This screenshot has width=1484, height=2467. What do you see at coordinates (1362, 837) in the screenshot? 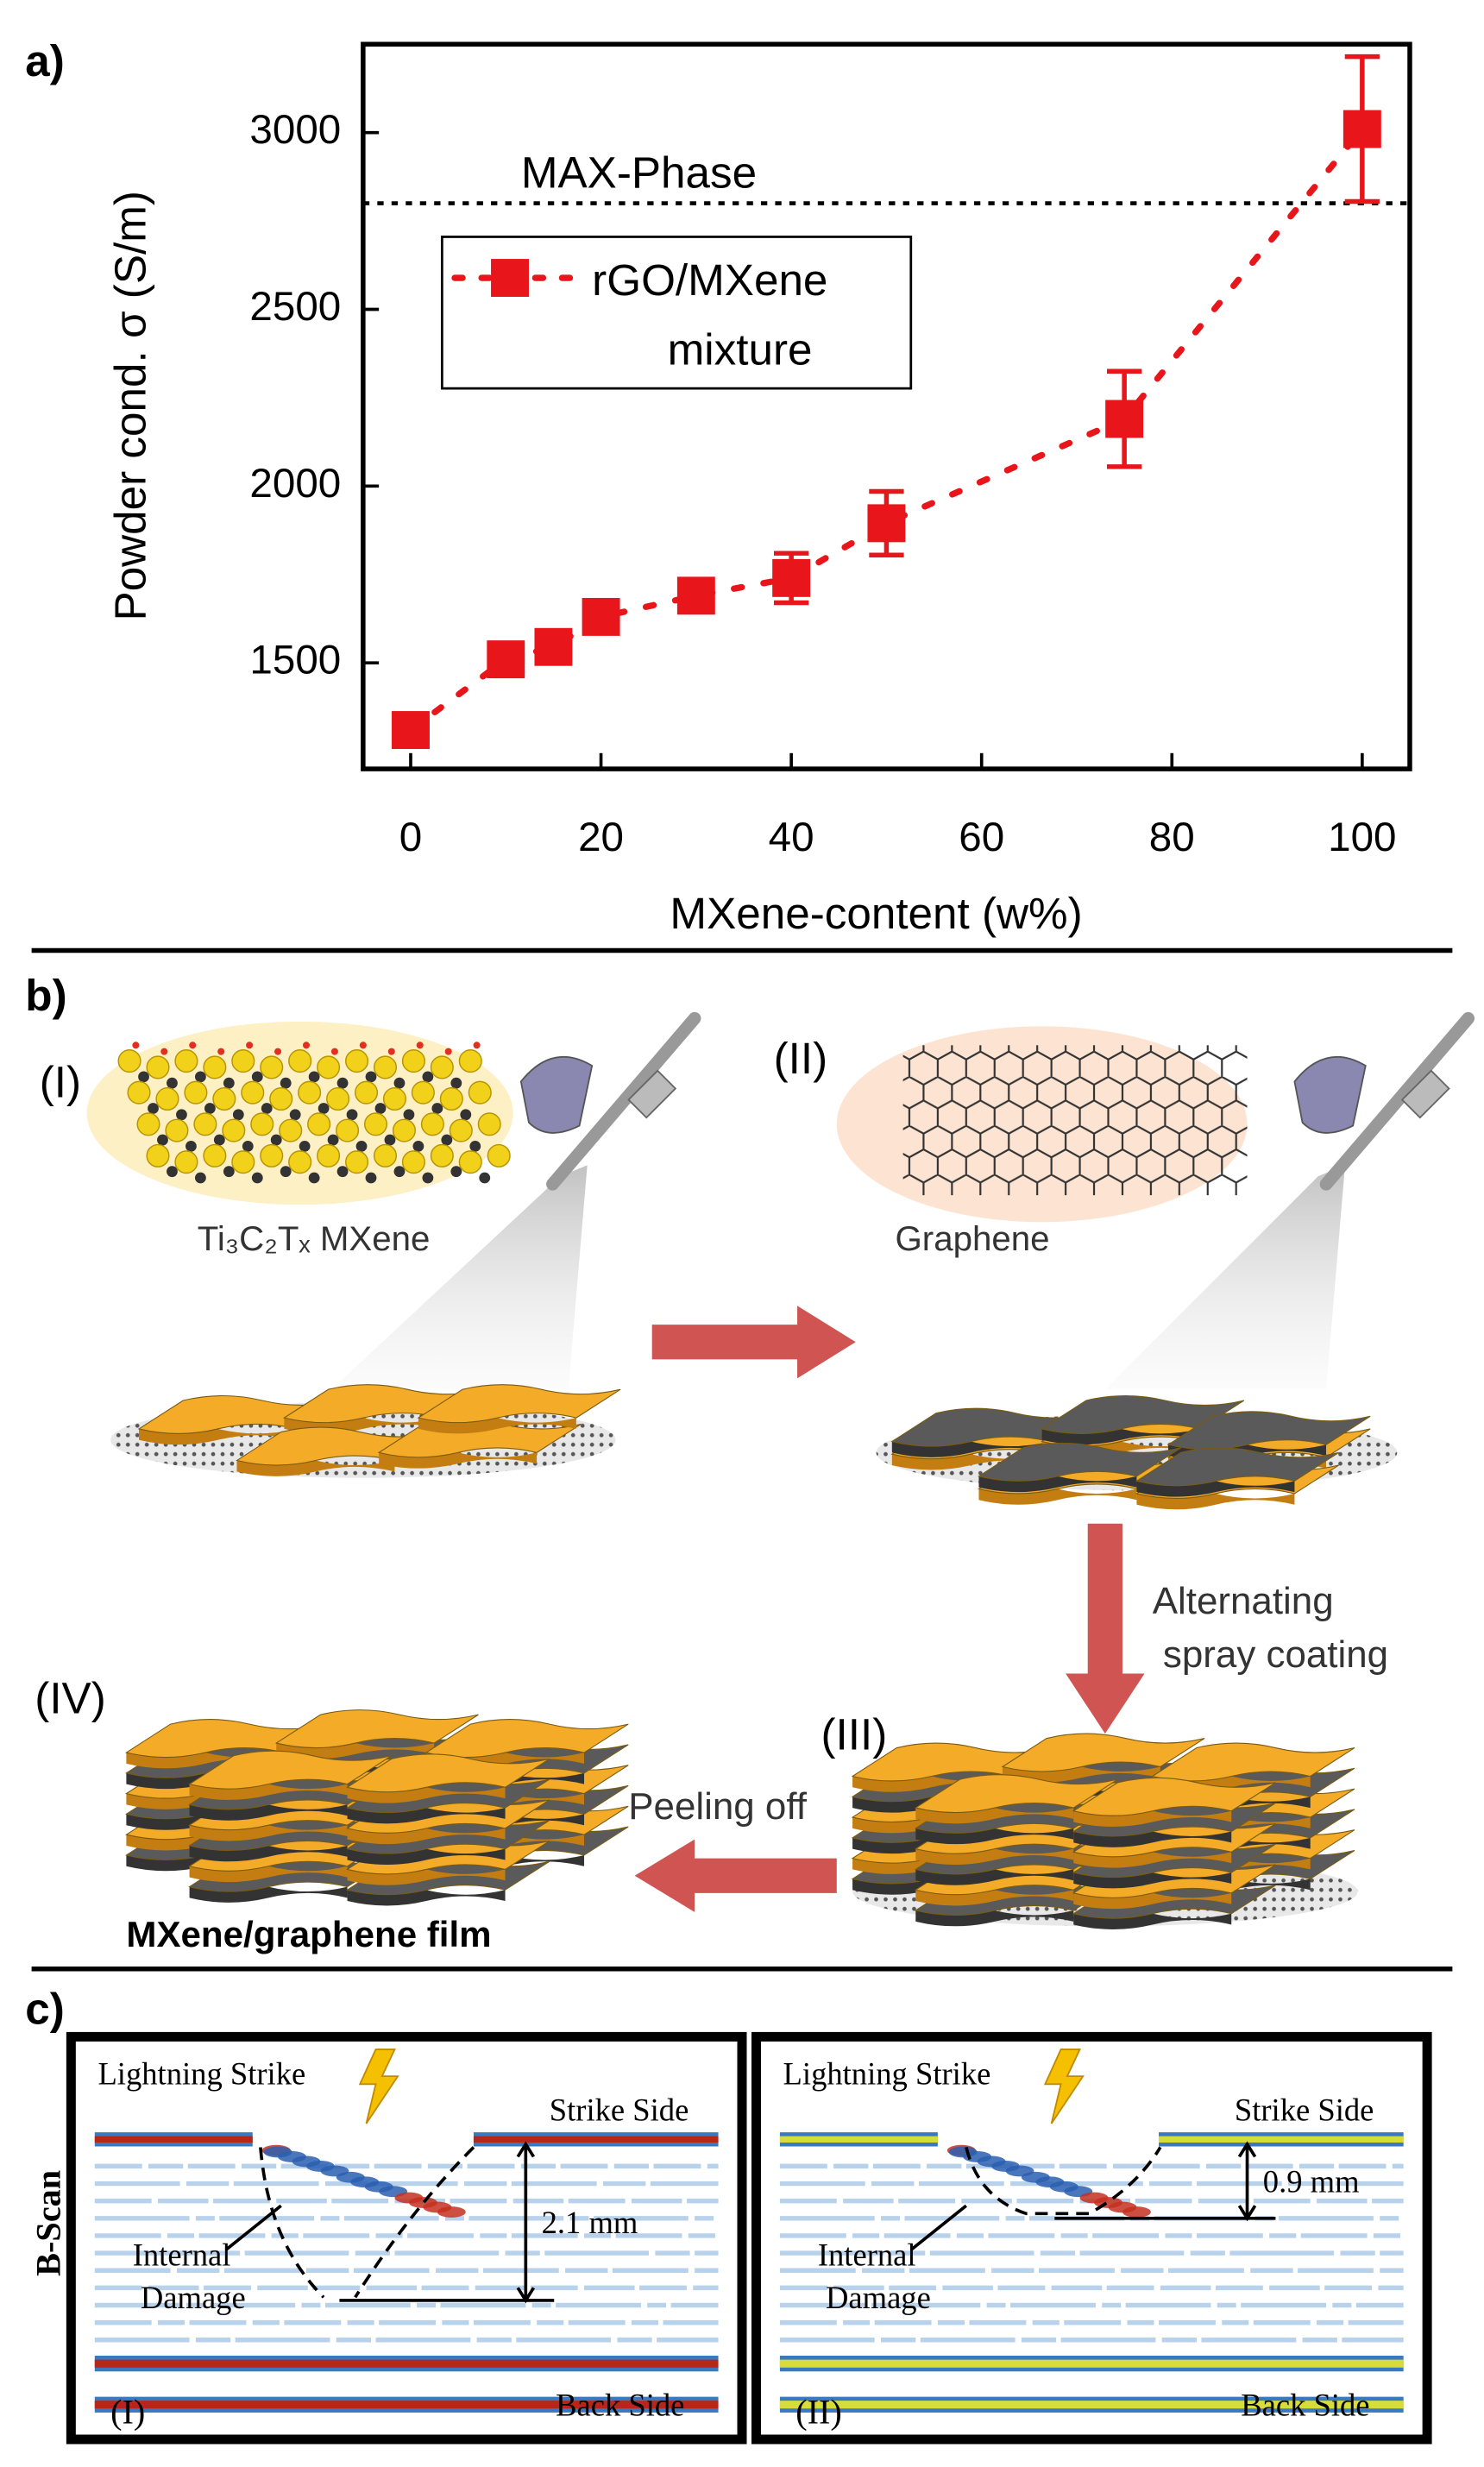
I see `x-tick-label: 100` at bounding box center [1362, 837].